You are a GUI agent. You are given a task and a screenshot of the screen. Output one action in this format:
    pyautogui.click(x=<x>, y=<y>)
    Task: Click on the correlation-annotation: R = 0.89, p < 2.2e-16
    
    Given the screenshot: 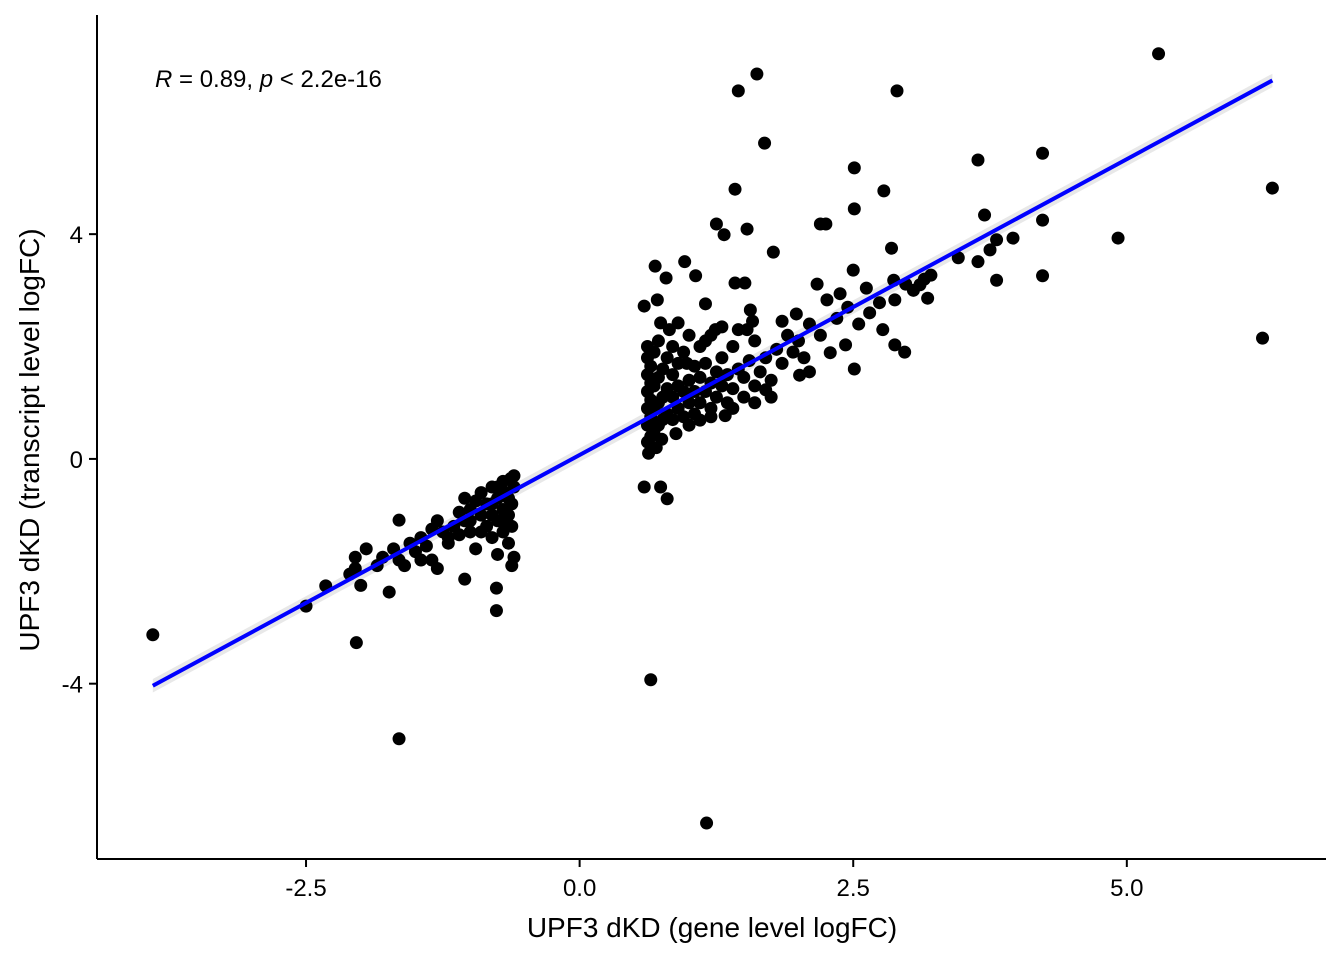 What is the action you would take?
    pyautogui.click(x=268, y=79)
    